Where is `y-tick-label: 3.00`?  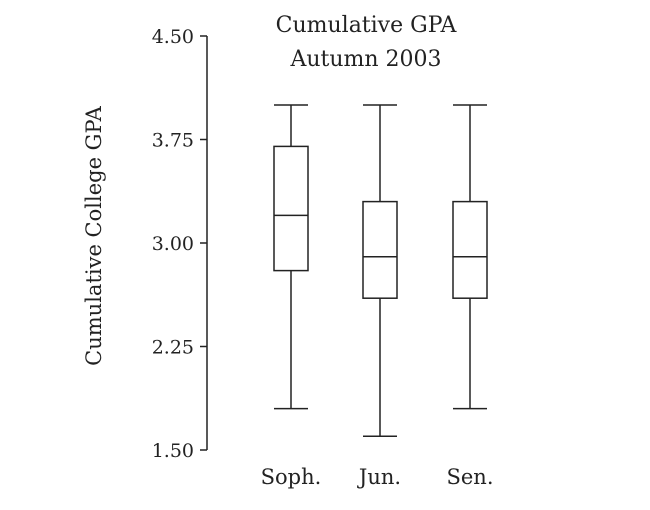
y-tick-label: 3.00 is located at coordinates (173, 244).